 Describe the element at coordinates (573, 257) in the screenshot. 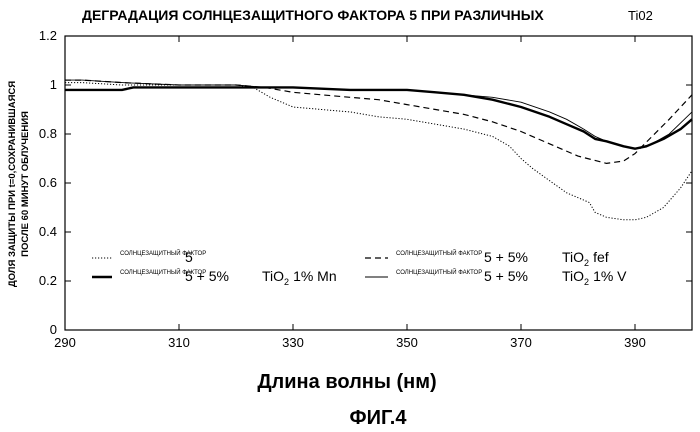

I see `legend-tio2-base-3: TiO` at that location.